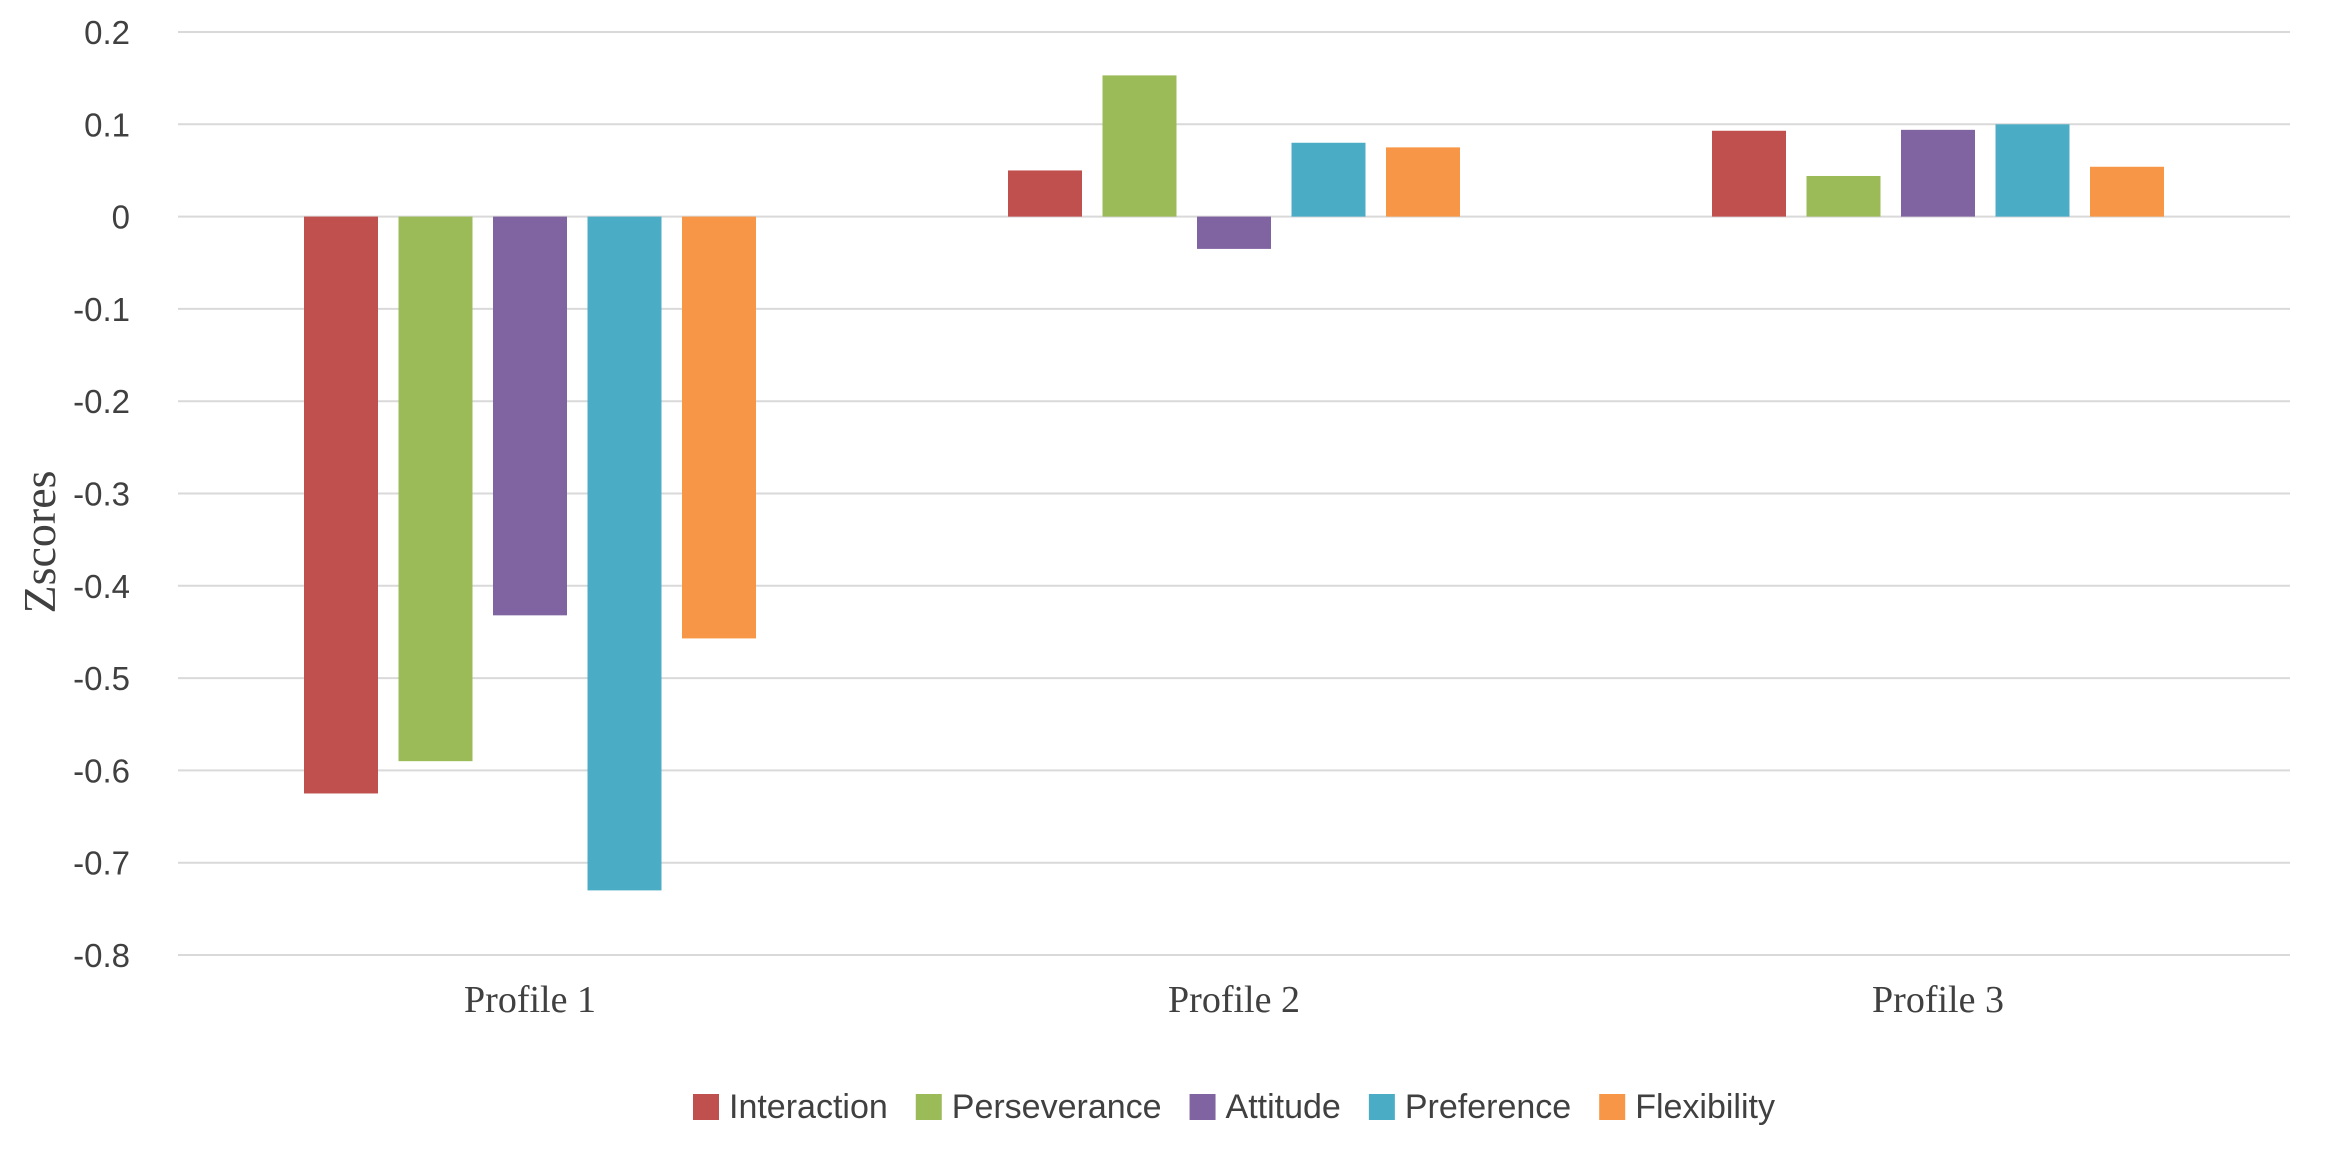 The image size is (2341, 1159). I want to click on y-tick-label: -0.3, so click(101, 494).